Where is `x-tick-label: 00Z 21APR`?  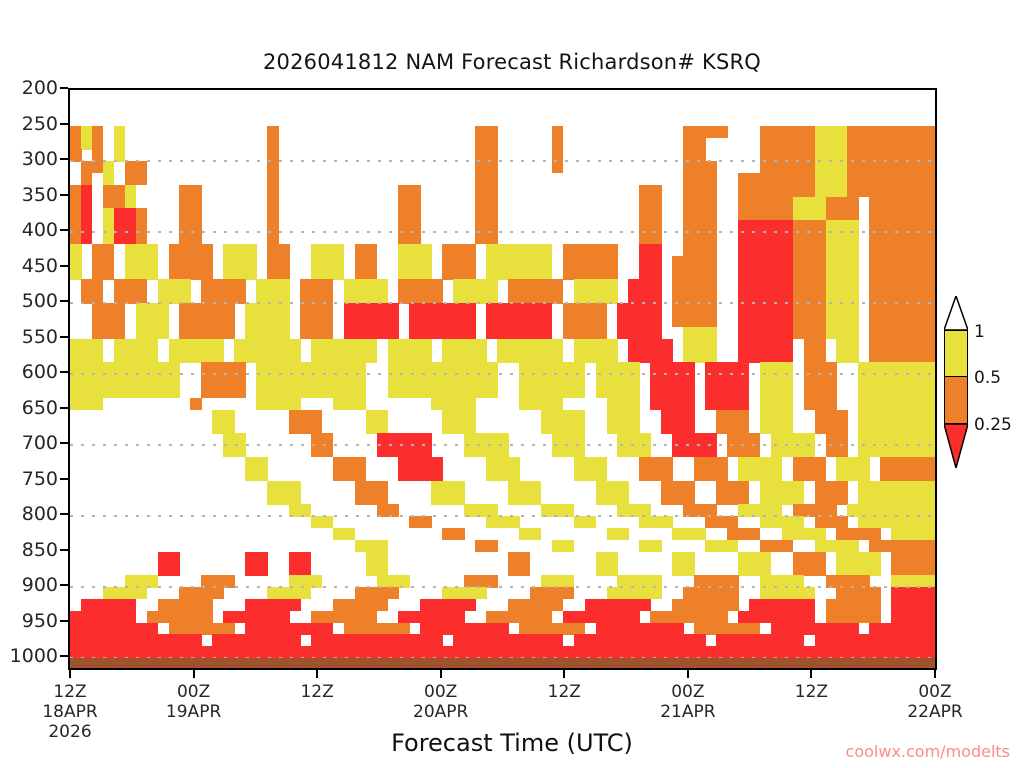
x-tick-label: 00Z 21APR is located at coordinates (688, 702).